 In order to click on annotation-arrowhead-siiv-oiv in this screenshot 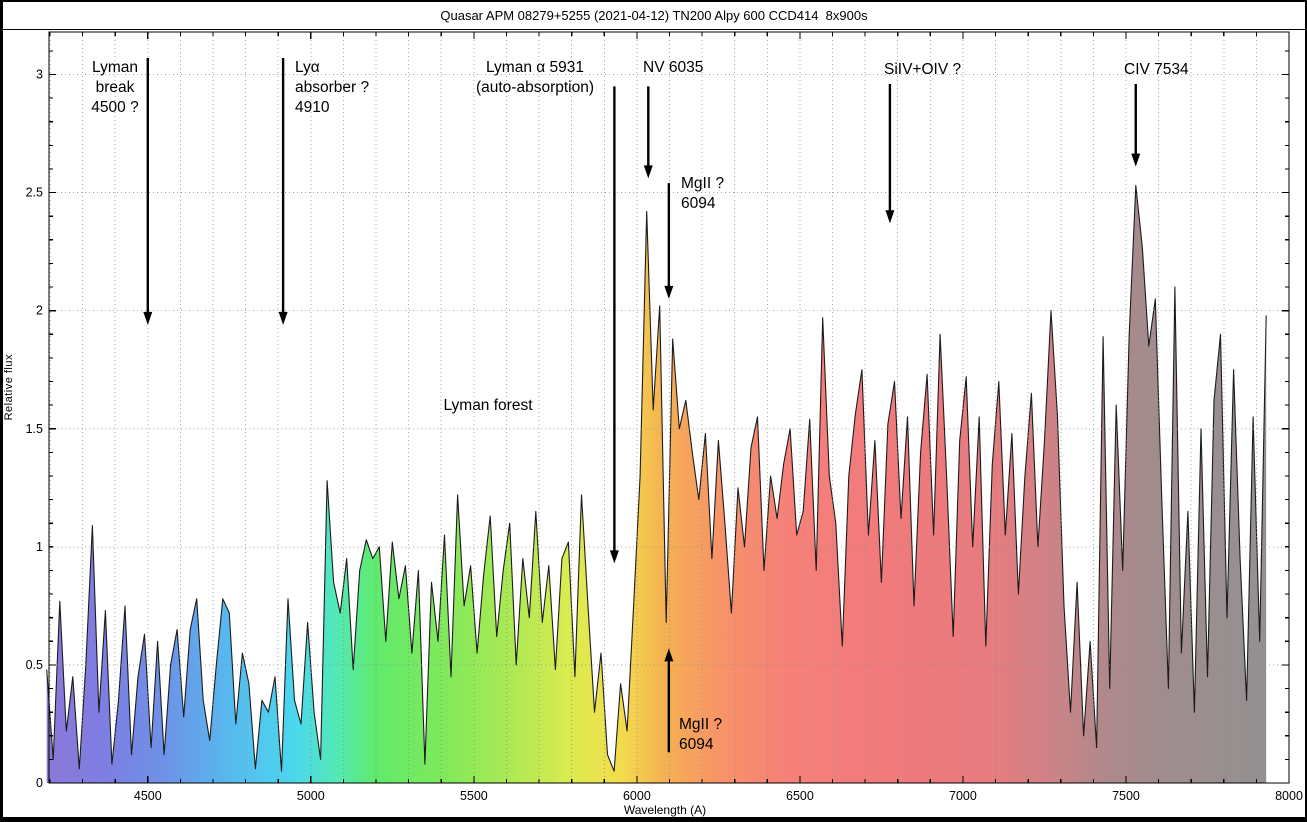, I will do `click(890, 217)`.